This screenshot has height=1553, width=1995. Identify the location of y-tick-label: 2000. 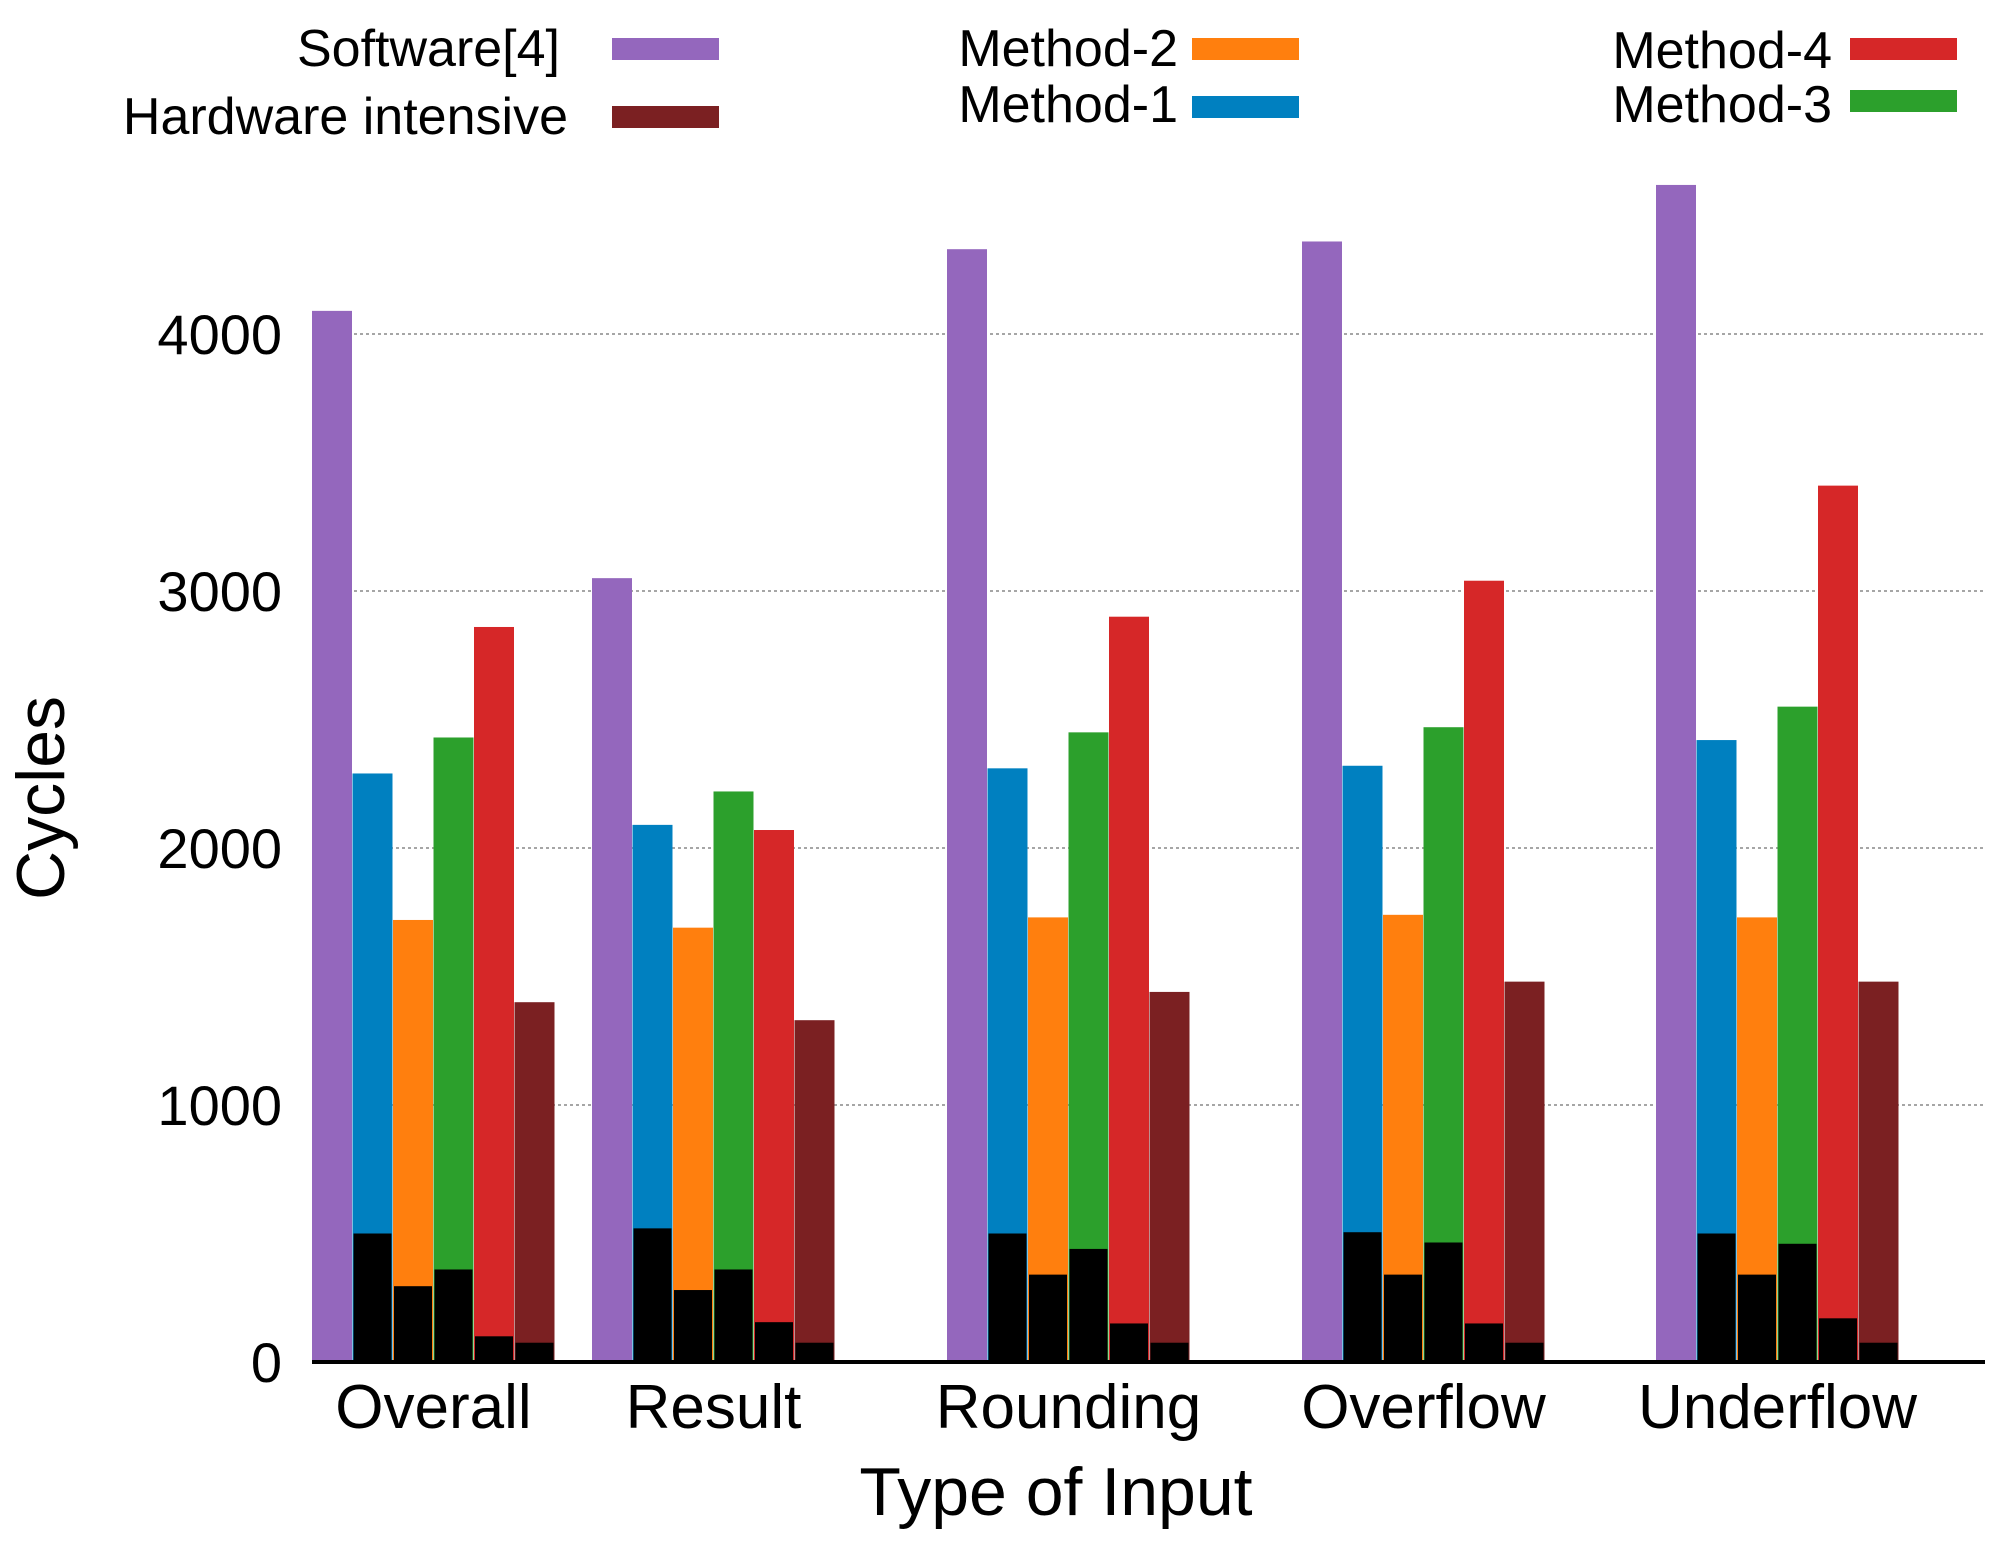
(219, 848).